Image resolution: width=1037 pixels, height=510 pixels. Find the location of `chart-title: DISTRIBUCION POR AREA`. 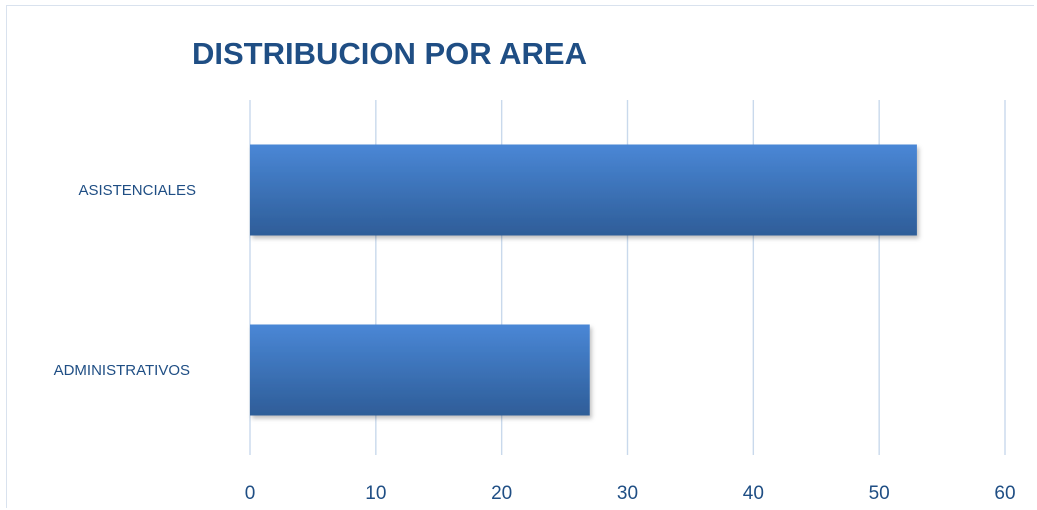

chart-title: DISTRIBUCION POR AREA is located at coordinates (389, 53).